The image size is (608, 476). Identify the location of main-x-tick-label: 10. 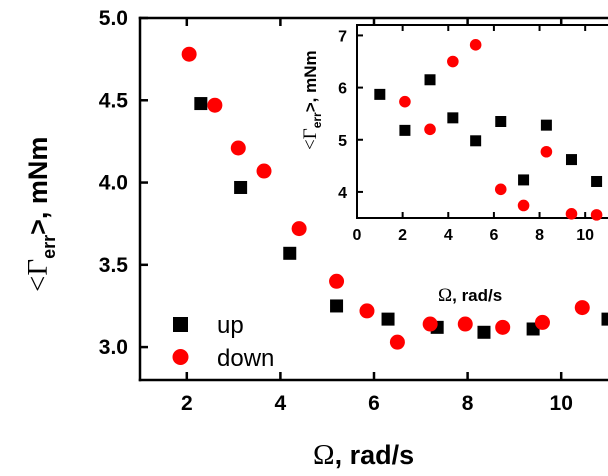
(561, 403).